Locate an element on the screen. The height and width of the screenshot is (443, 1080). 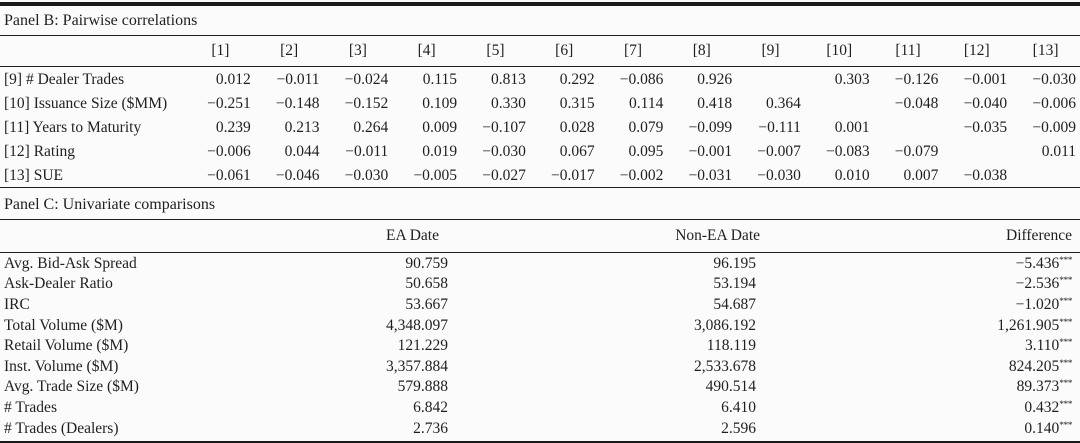
panel-b-header-row: [1] [2] [3] [4] [5] [6] [7] [8] [9] is located at coordinates (540, 51).